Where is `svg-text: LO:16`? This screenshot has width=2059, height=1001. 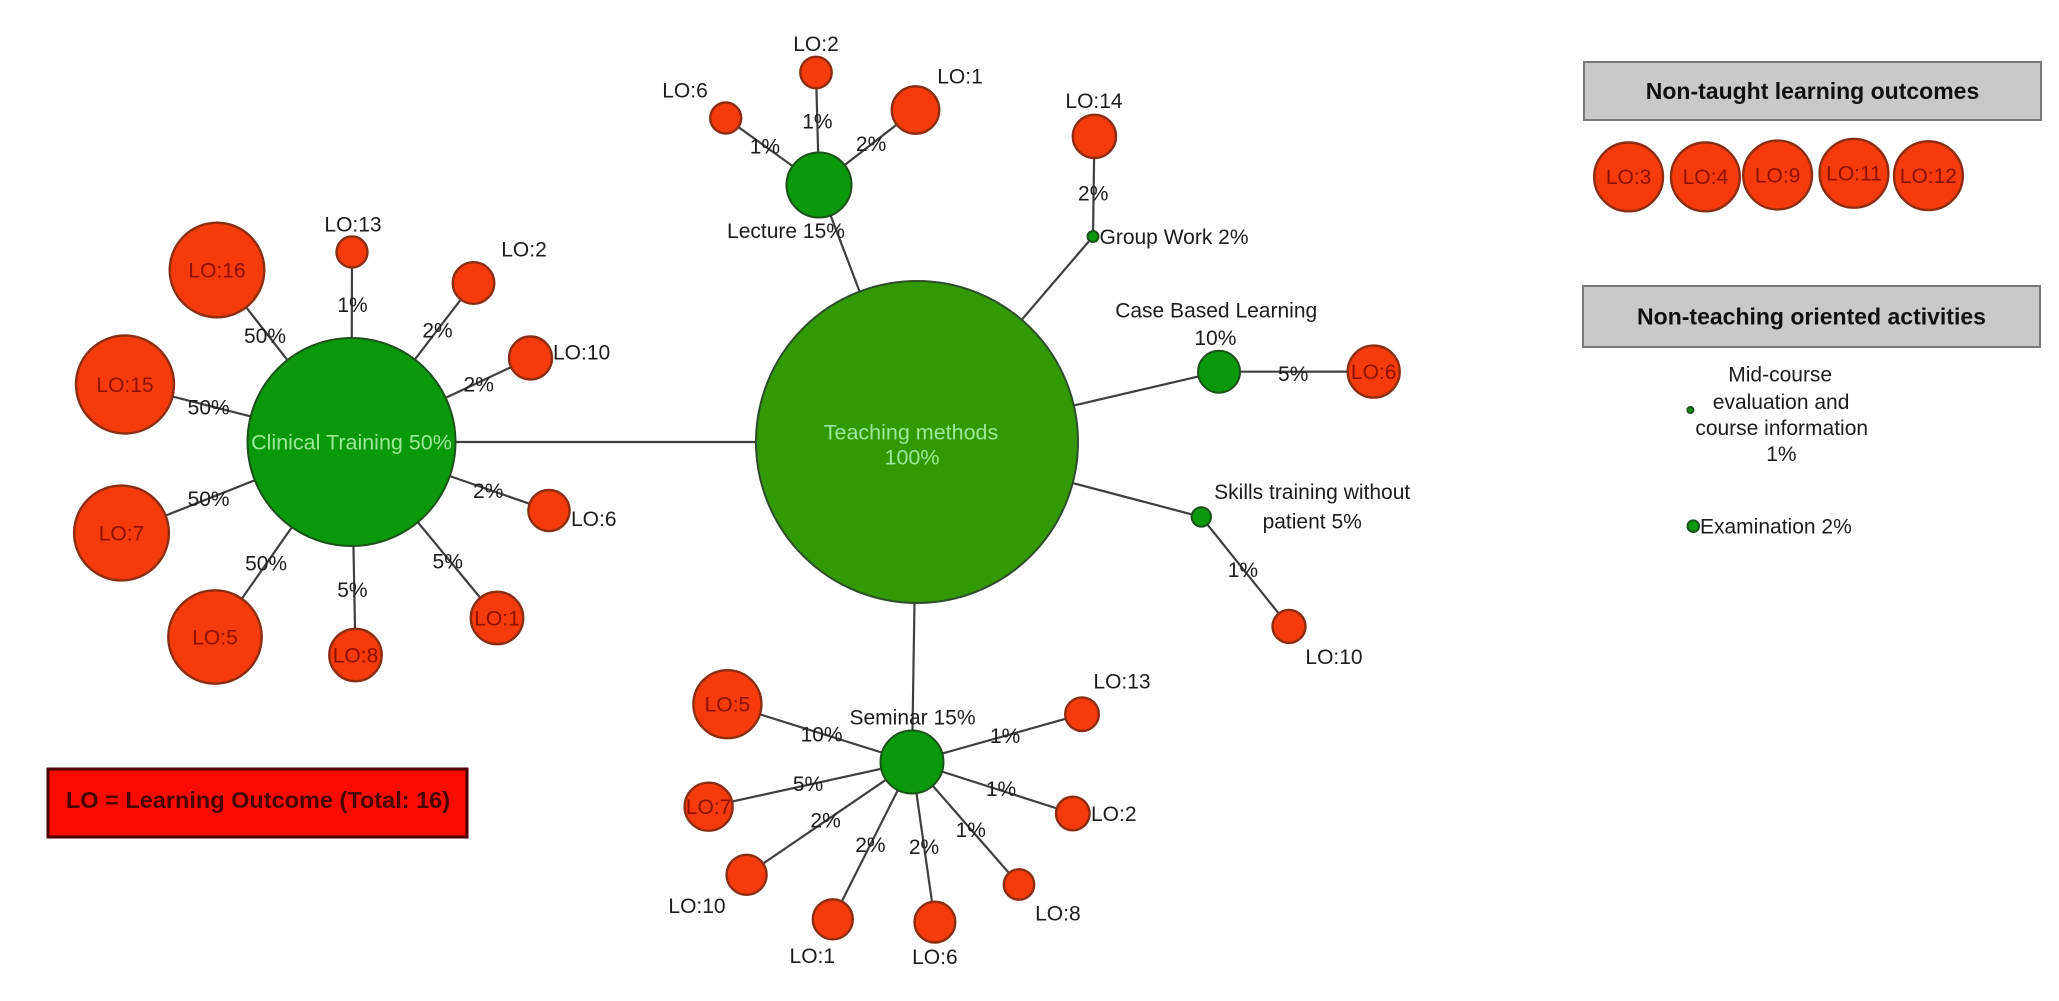 svg-text: LO:16 is located at coordinates (216, 270).